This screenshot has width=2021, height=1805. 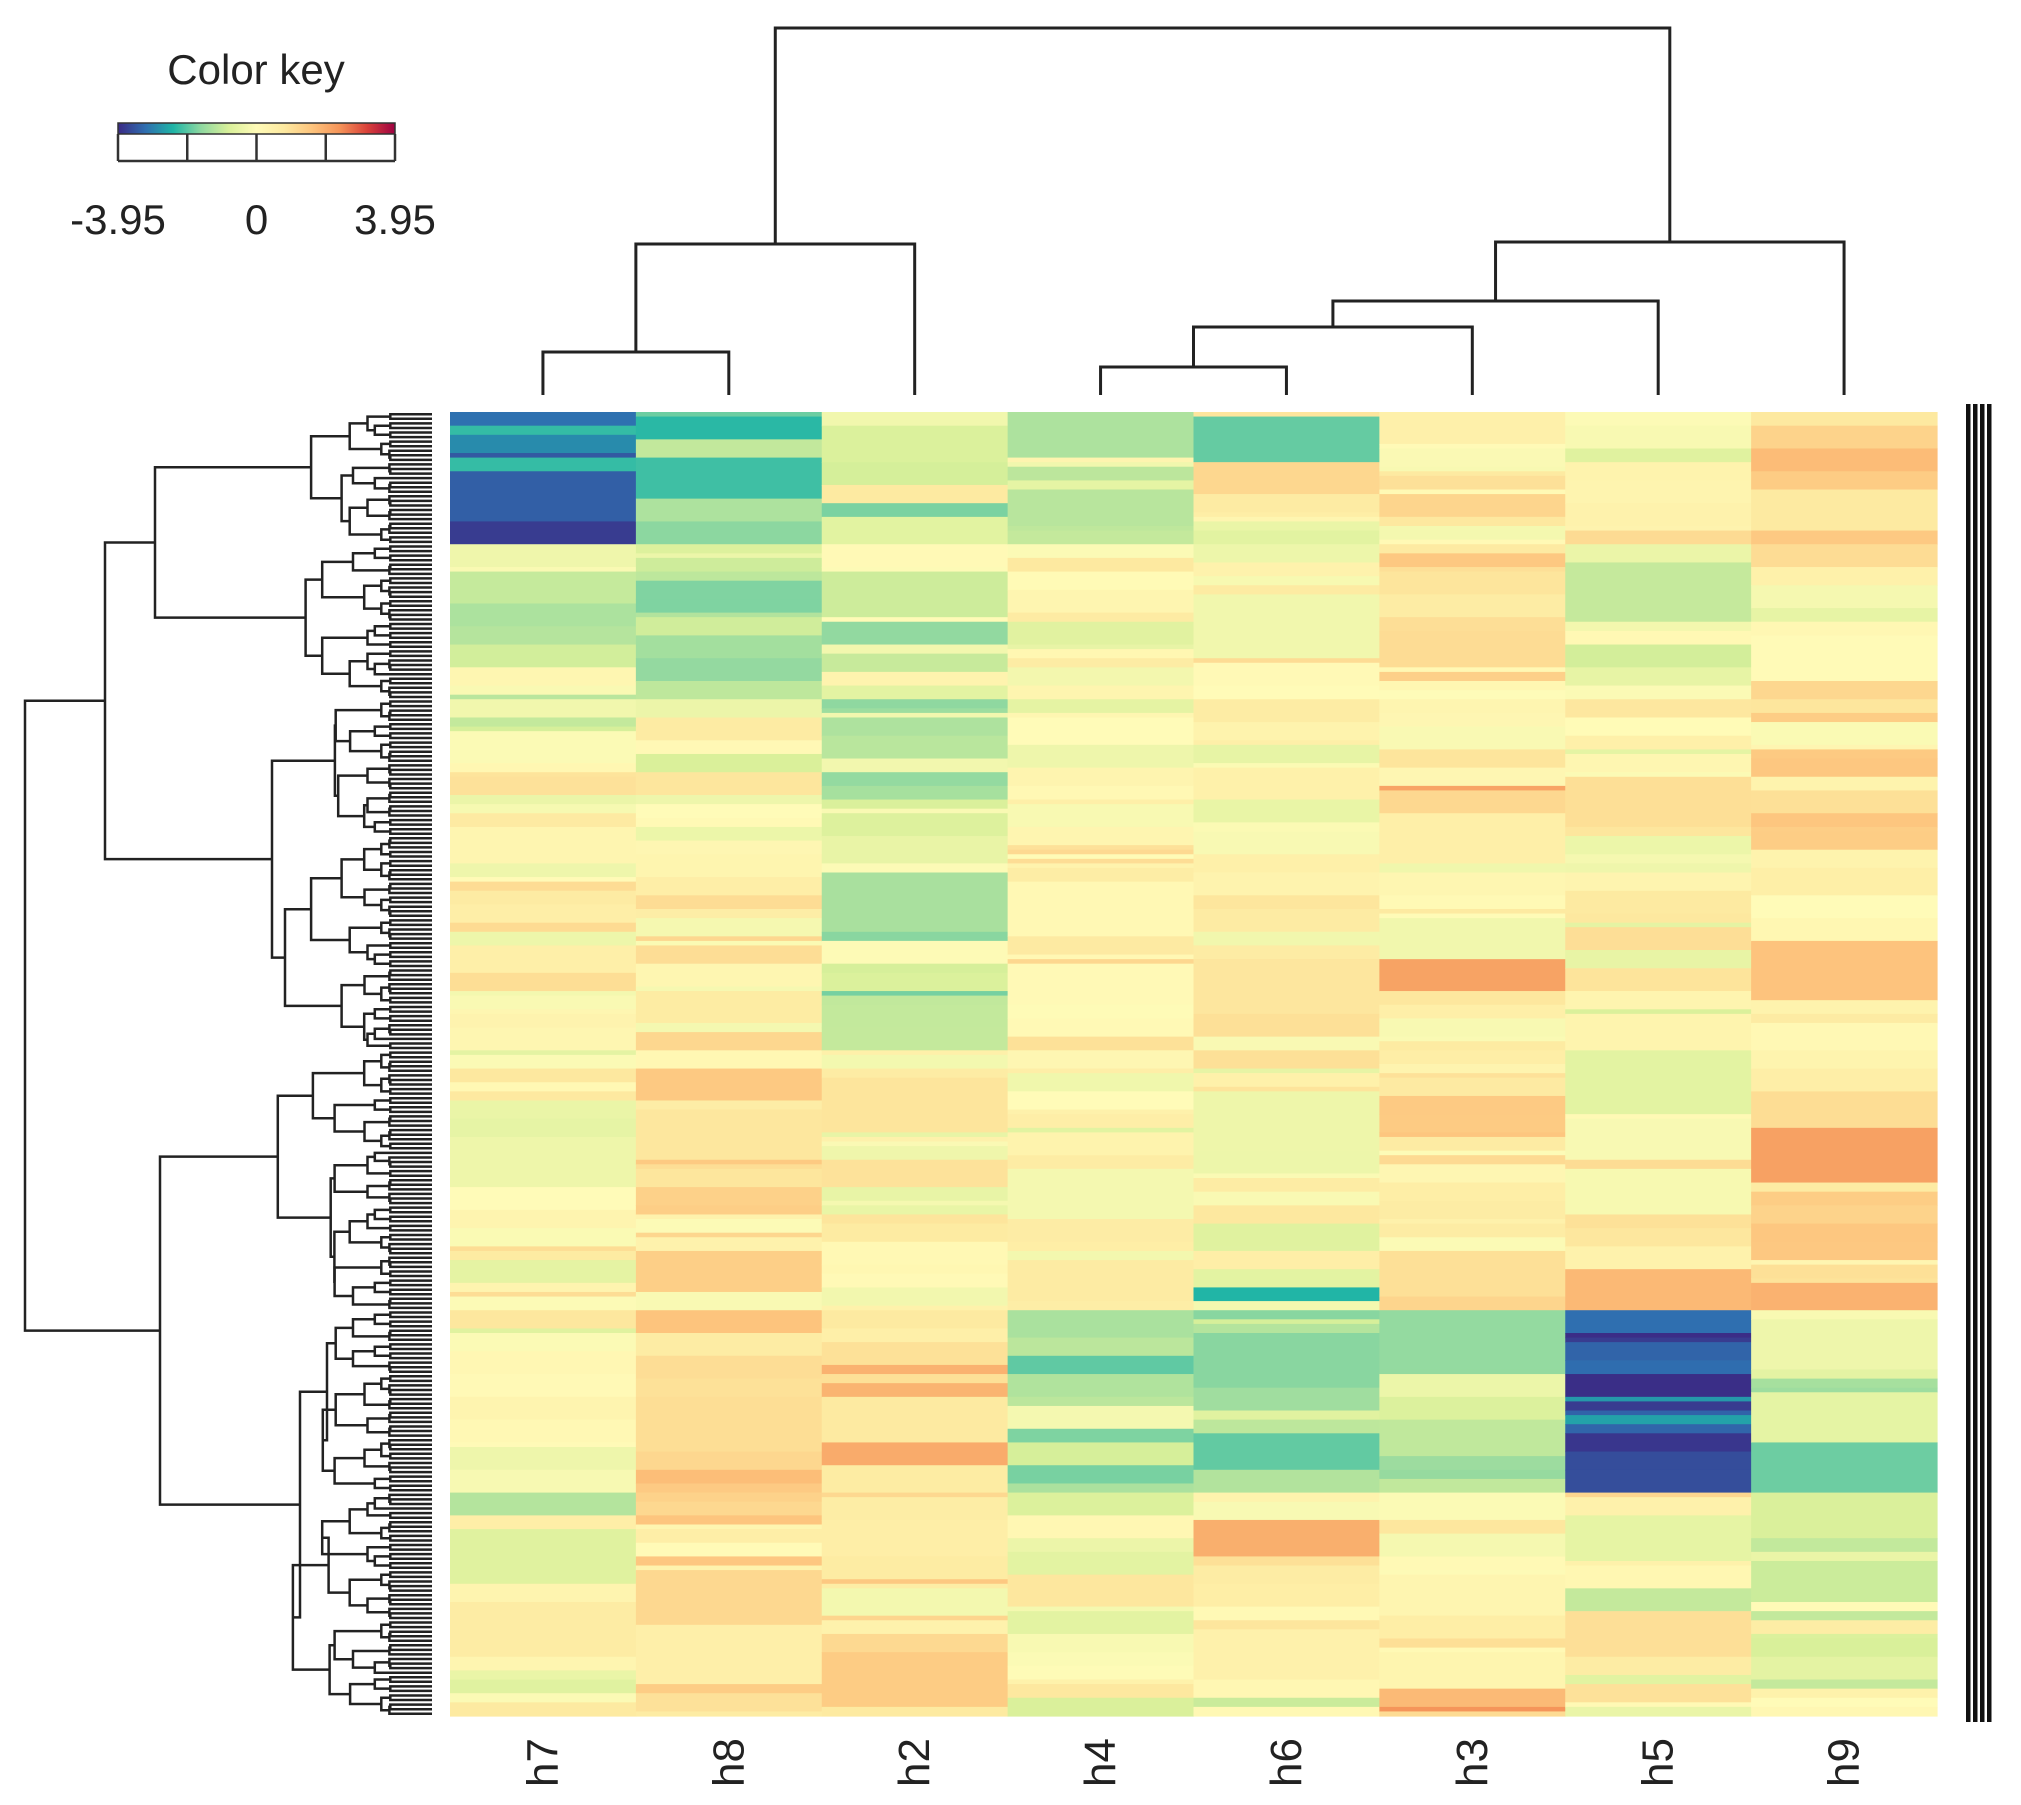 I want to click on row-dendrogram, so click(x=227, y=1064).